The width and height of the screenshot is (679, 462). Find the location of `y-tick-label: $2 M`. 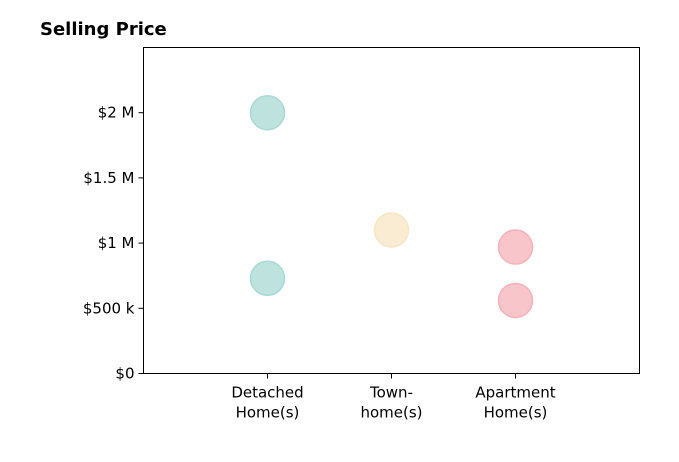

y-tick-label: $2 M is located at coordinates (116, 113).